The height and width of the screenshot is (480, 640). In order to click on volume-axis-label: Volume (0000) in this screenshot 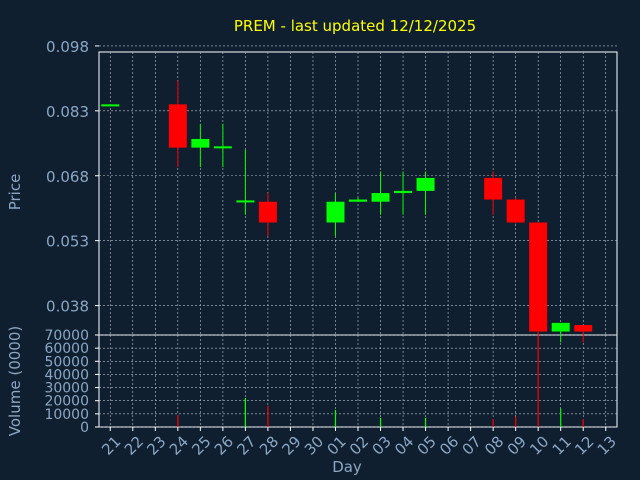, I will do `click(15, 381)`.